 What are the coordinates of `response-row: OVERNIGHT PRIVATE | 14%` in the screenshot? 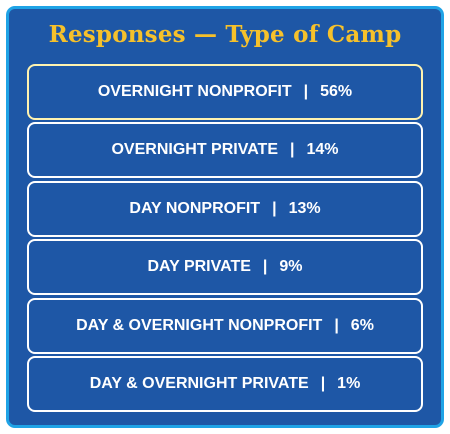 It's located at (225, 150).